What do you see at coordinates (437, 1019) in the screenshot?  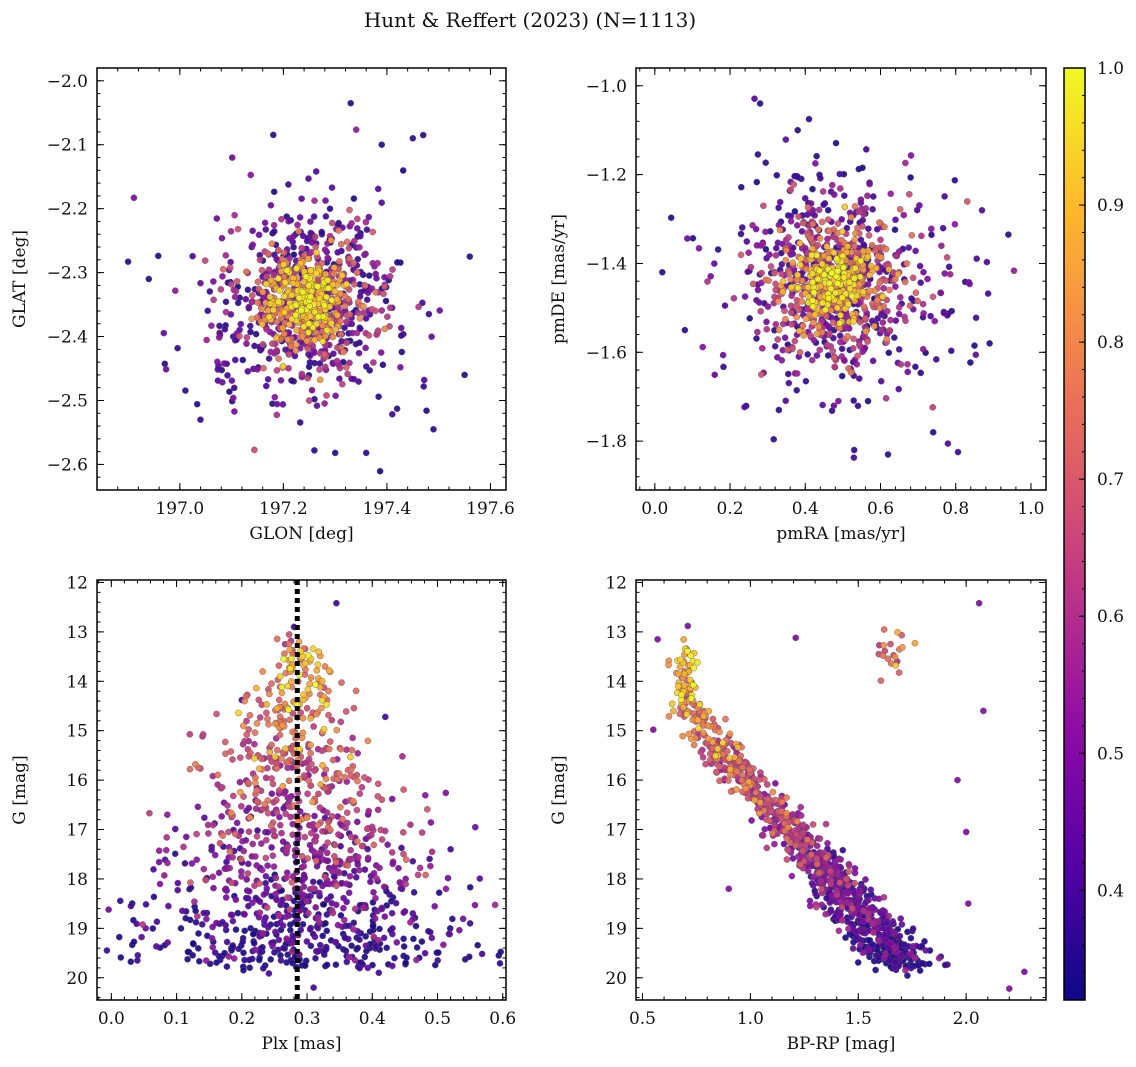 I see `x-tick-label: 0.5` at bounding box center [437, 1019].